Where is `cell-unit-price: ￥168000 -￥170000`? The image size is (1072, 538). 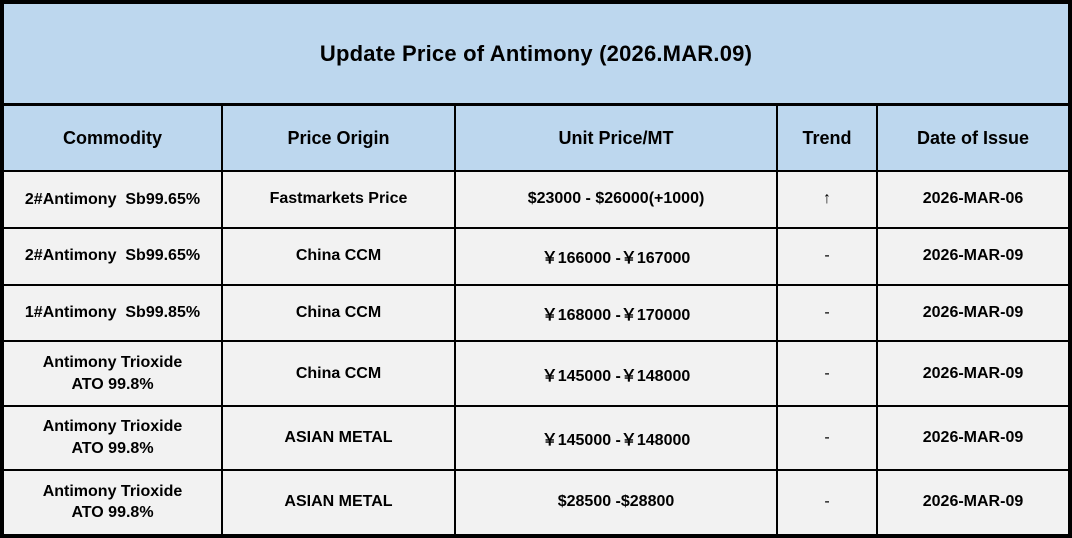
cell-unit-price: ￥168000 -￥170000 is located at coordinates (616, 313).